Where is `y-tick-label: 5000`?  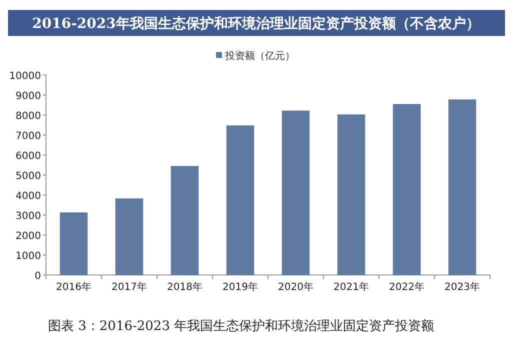
y-tick-label: 5000 is located at coordinates (28, 176).